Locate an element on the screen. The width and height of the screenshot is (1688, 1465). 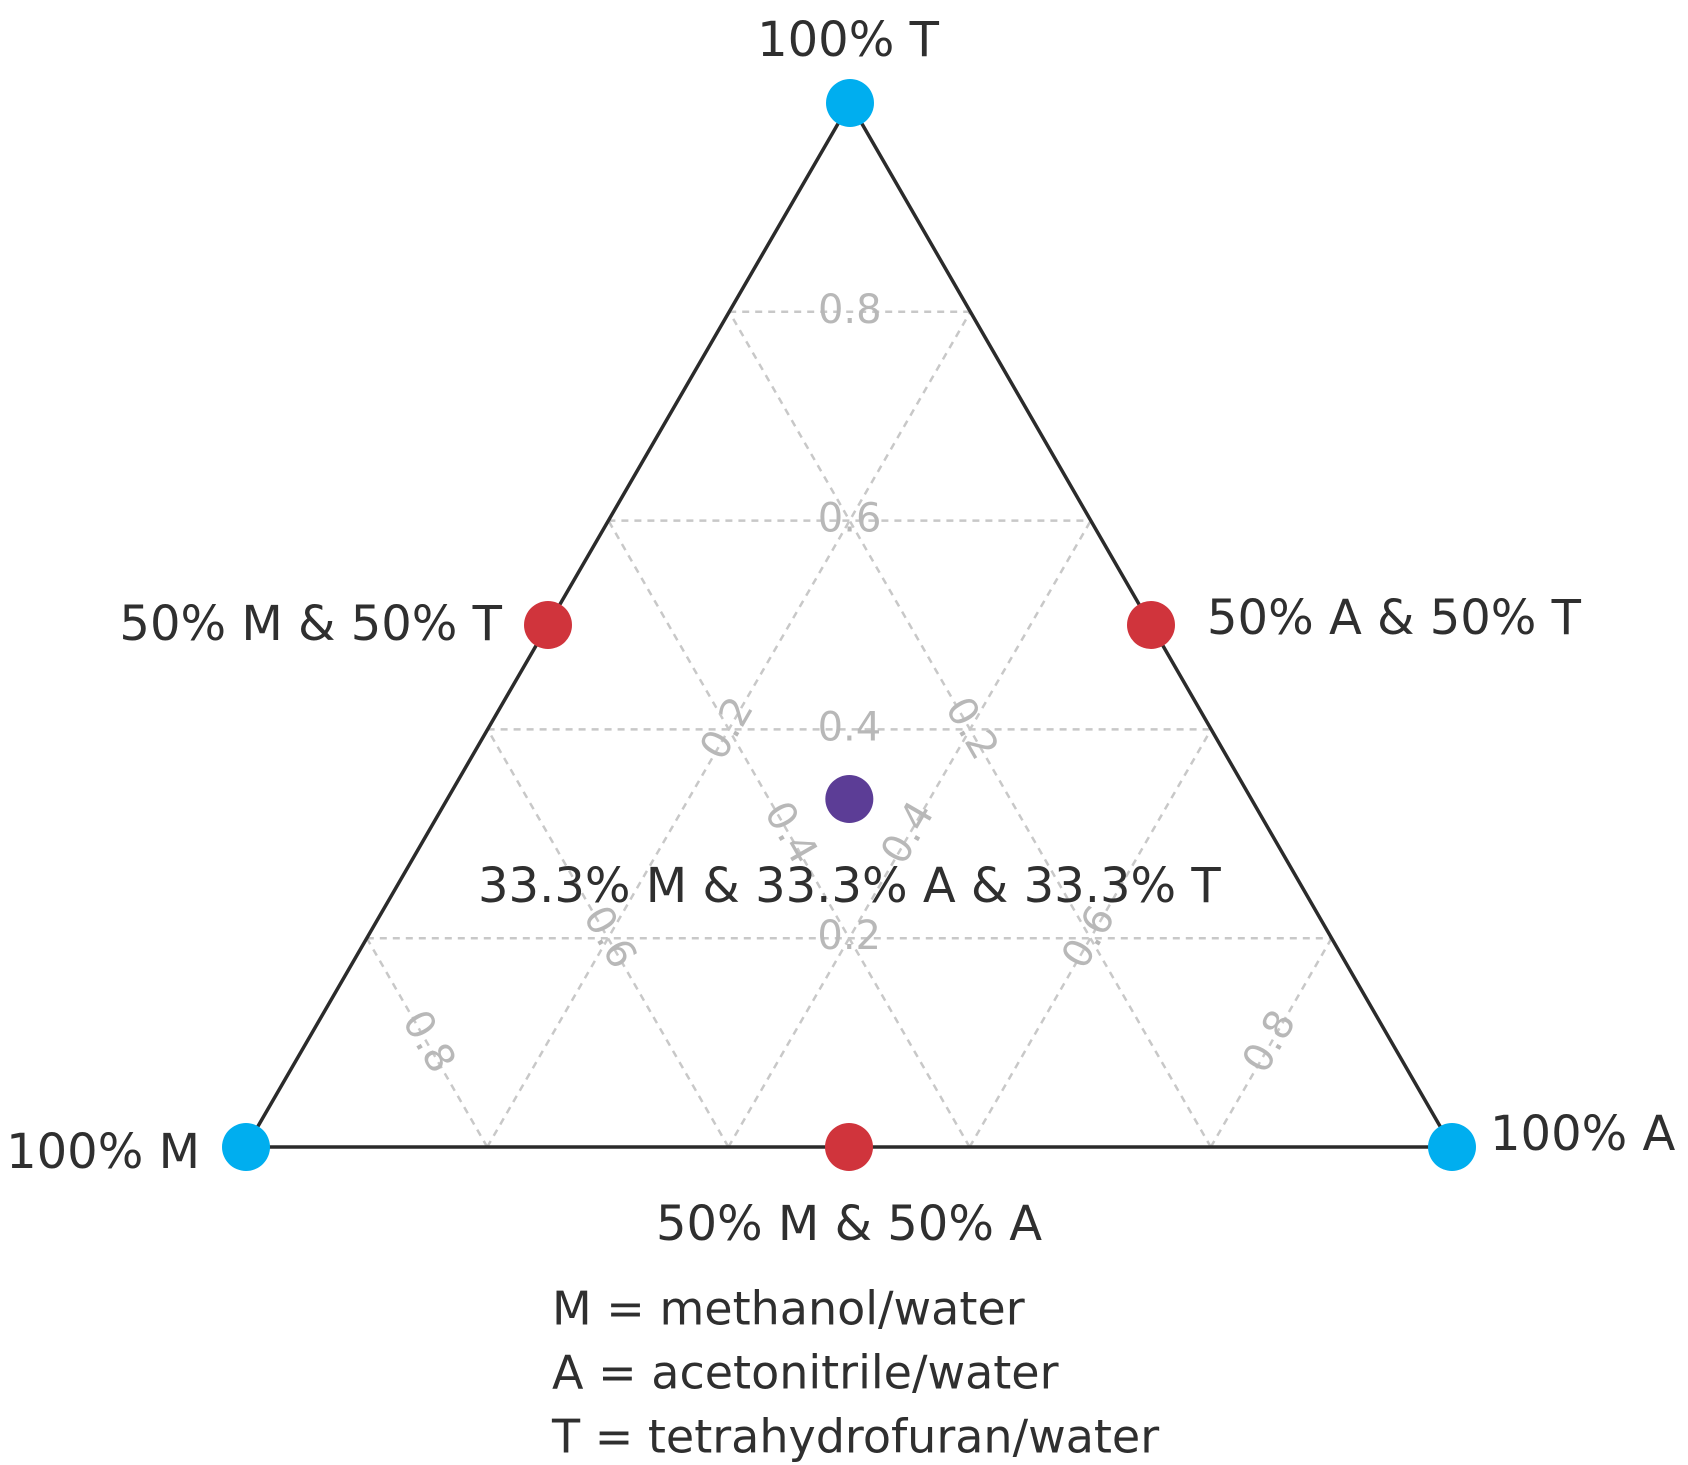
legend-note: A = acetonitrile/water is located at coordinates (805, 1373).